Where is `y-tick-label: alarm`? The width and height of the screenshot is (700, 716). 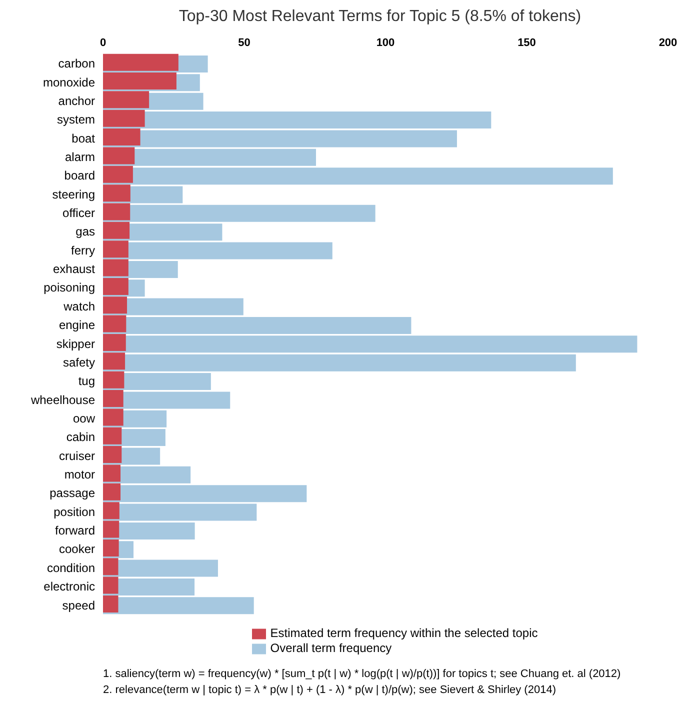
y-tick-label: alarm is located at coordinates (79, 157).